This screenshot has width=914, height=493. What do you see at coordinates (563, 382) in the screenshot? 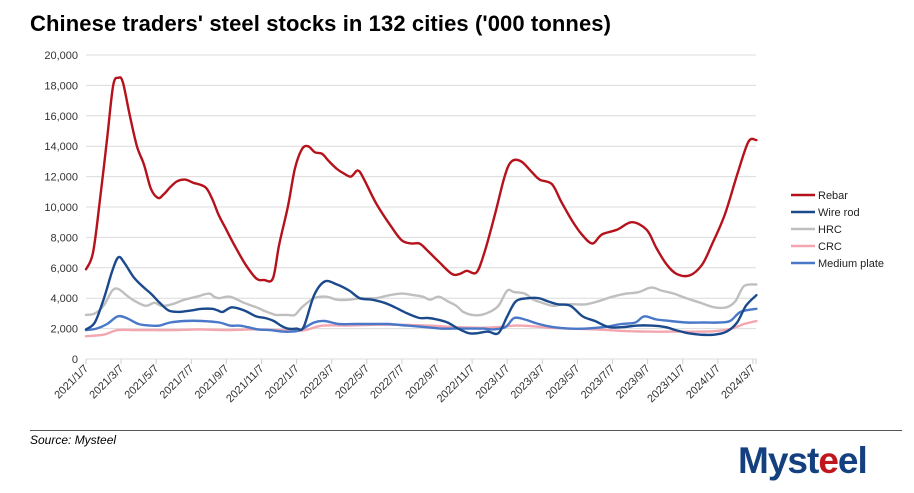
I see `x-tick-label: 2023/5/7` at bounding box center [563, 382].